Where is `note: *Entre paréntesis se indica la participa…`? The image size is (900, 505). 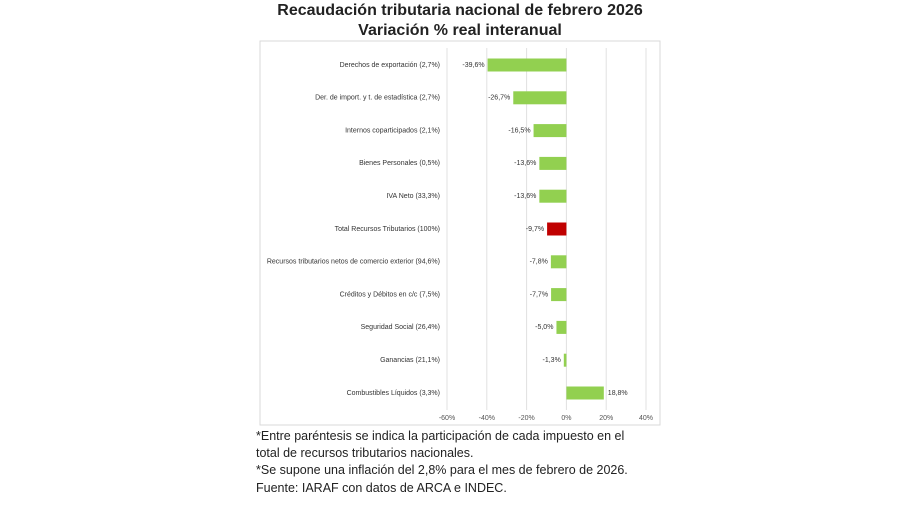
note: *Entre paréntesis se indica la participa… is located at coordinates (440, 444).